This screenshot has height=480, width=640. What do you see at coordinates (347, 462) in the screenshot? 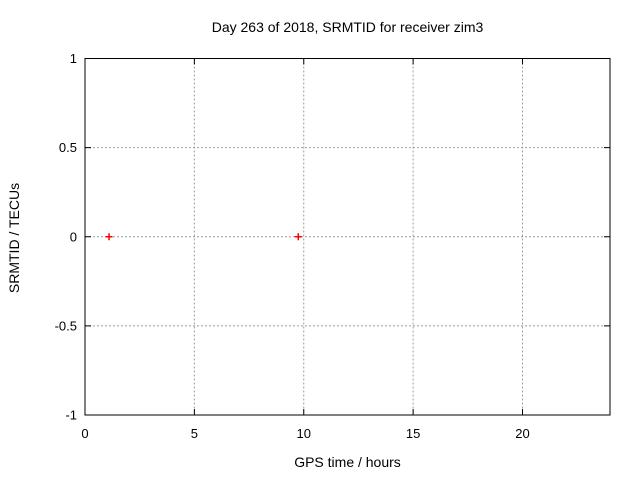
I see `x-axis-label: GPS time / hours` at bounding box center [347, 462].